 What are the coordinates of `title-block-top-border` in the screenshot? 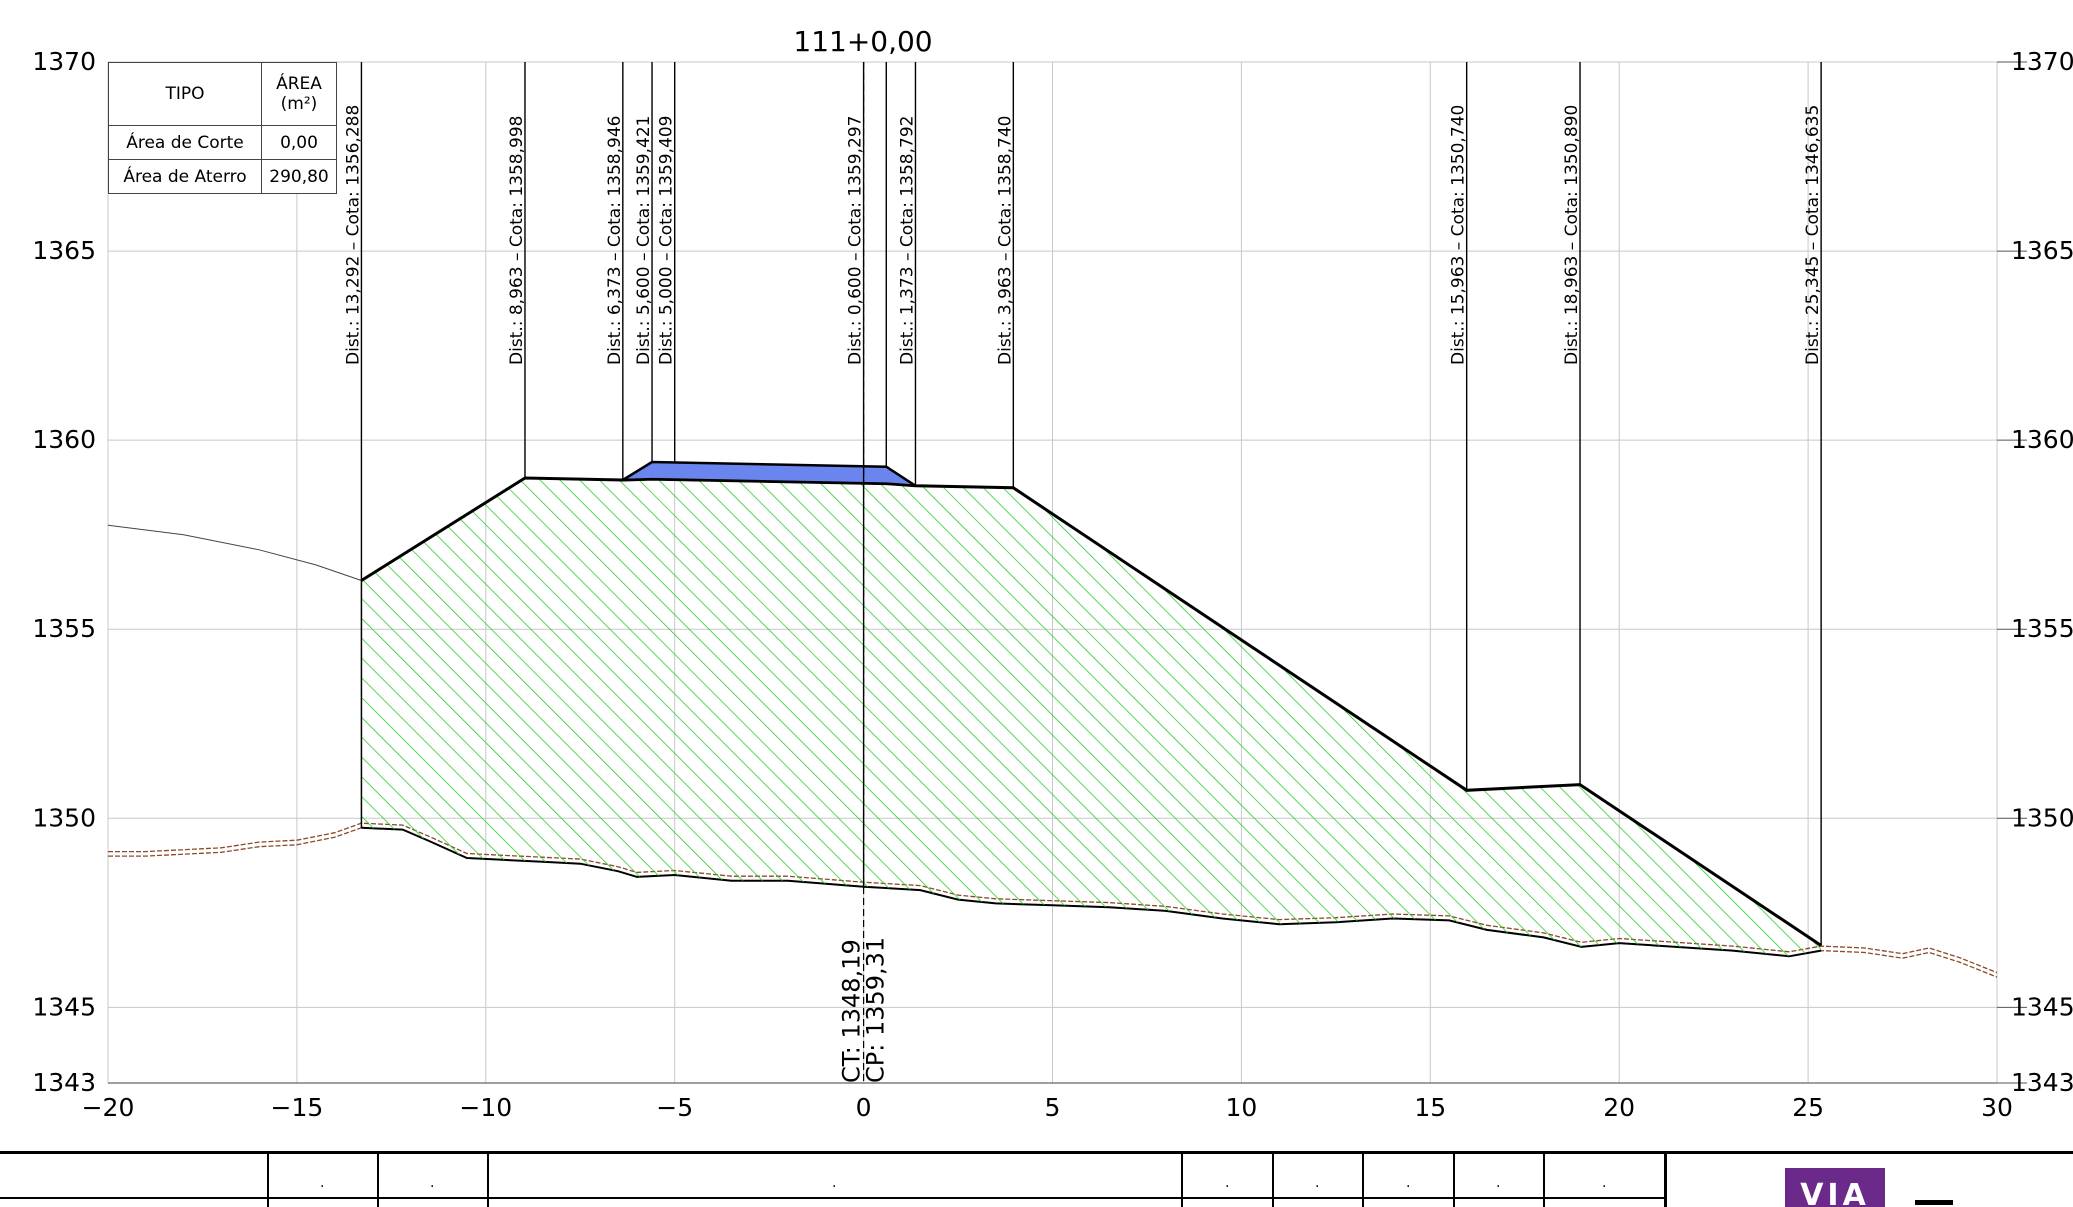 It's located at (1036, 1152).